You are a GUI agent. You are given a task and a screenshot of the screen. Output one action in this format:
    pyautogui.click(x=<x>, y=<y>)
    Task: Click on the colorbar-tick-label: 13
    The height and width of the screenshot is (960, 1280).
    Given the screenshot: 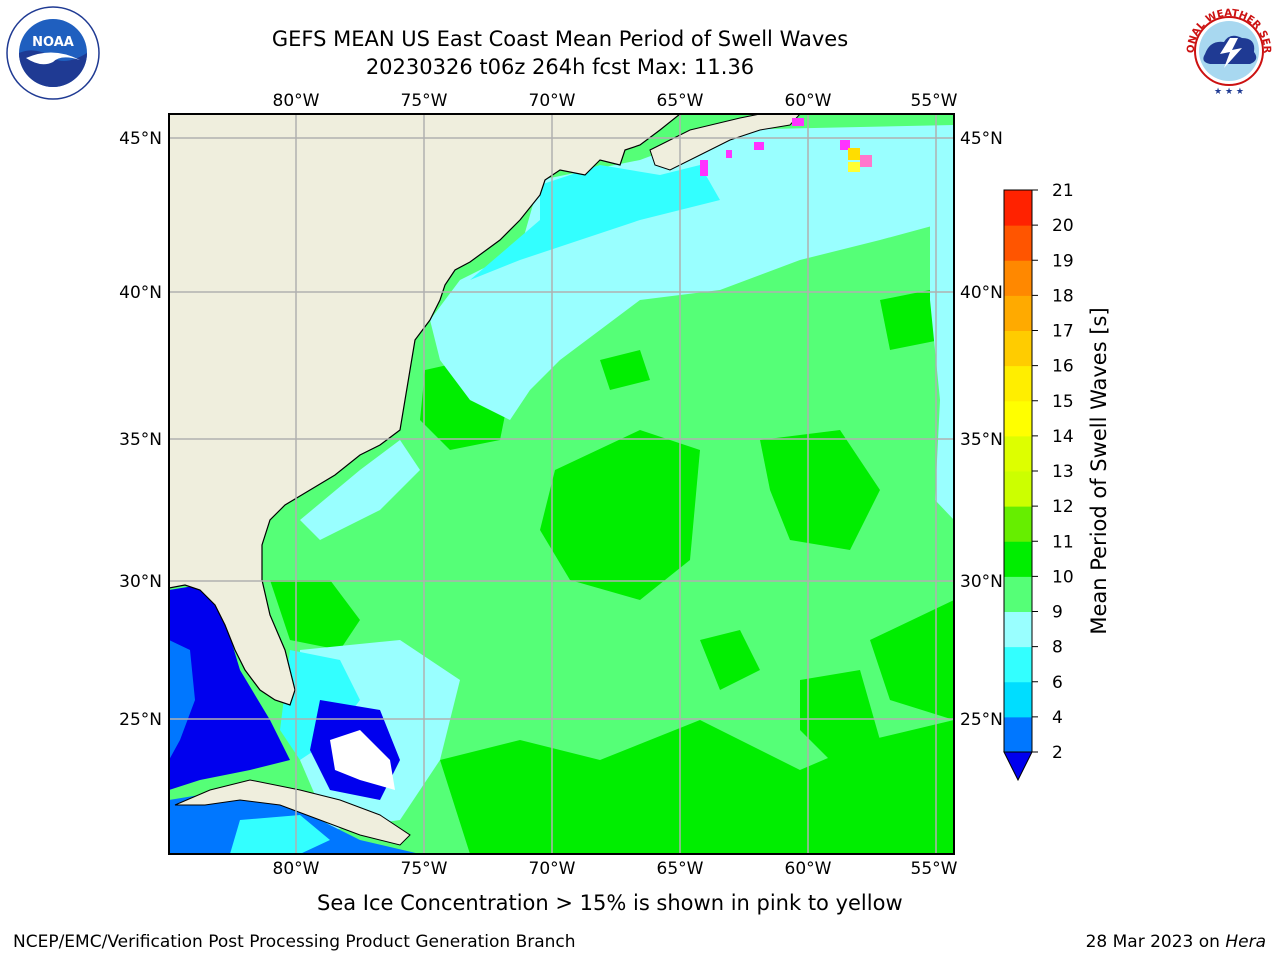 What is the action you would take?
    pyautogui.click(x=1063, y=472)
    